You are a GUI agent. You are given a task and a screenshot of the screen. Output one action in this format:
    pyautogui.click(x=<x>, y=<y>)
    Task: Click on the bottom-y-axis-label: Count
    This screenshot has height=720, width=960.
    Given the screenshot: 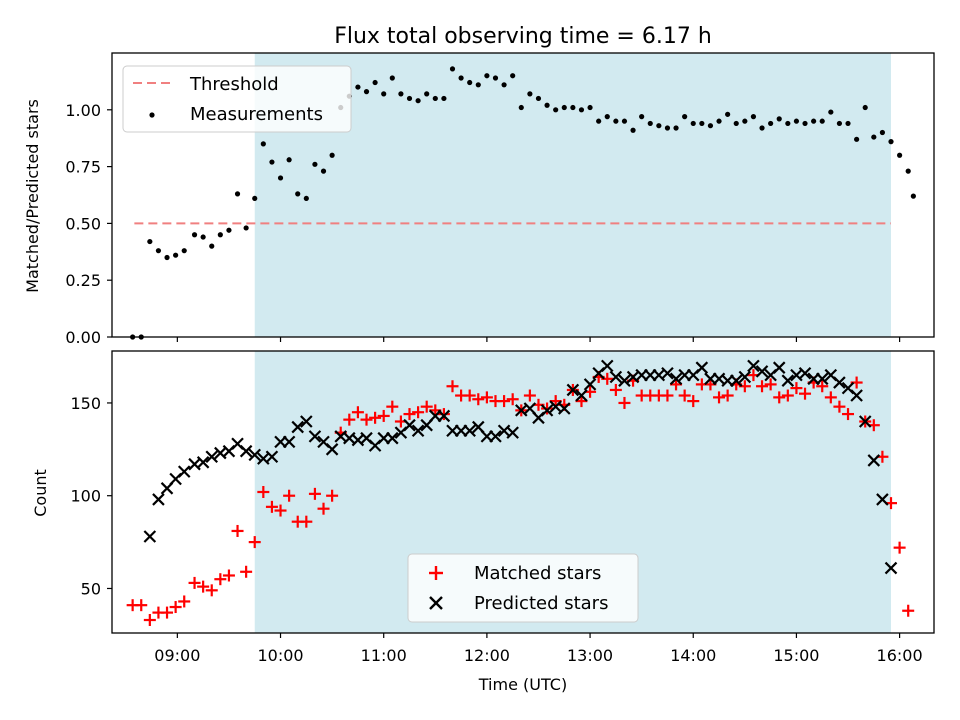 What is the action you would take?
    pyautogui.click(x=40, y=493)
    